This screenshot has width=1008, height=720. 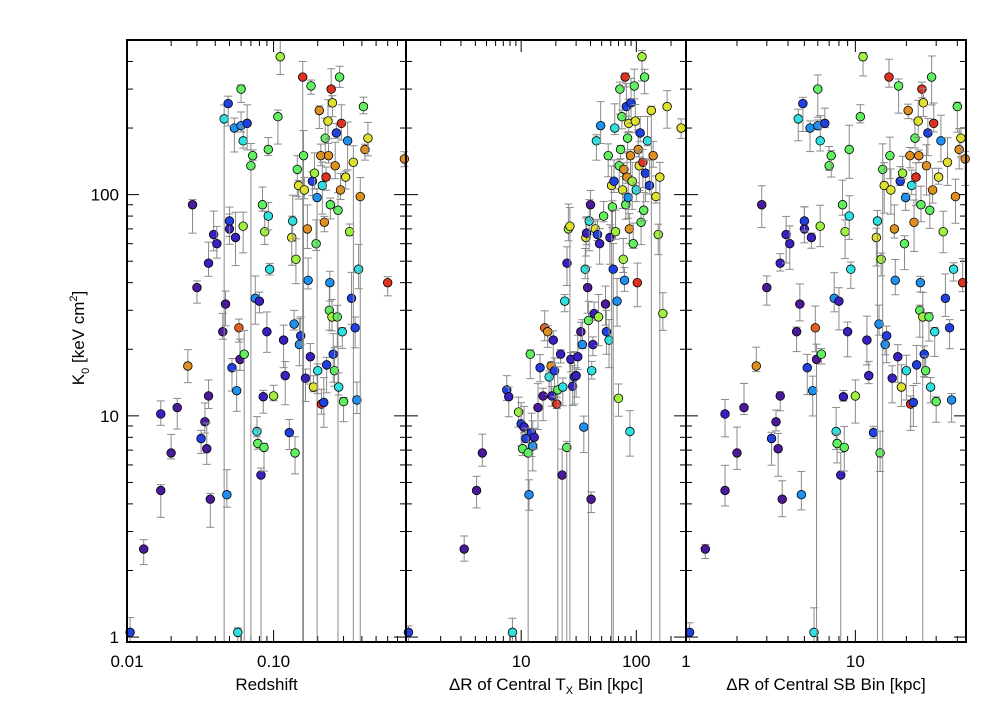 What do you see at coordinates (105, 195) in the screenshot?
I see `y-tick-label: 100` at bounding box center [105, 195].